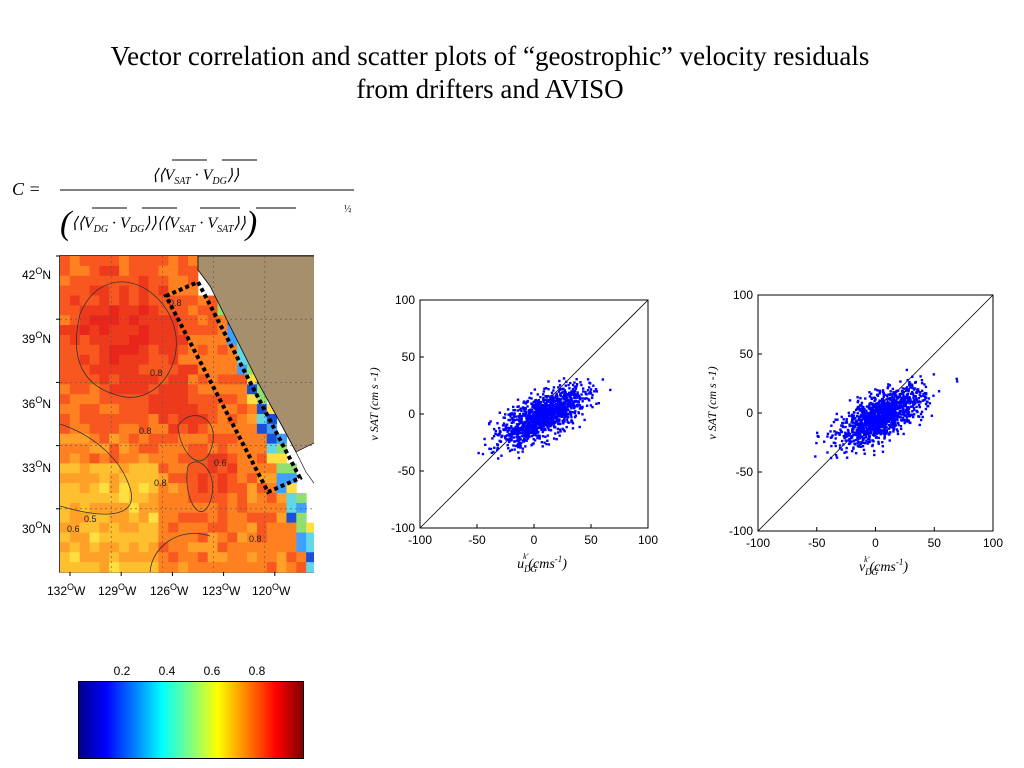 Image resolution: width=1024 pixels, height=768 pixels. Describe the element at coordinates (758, 543) in the screenshot. I see `x-tick-label: -100` at that location.